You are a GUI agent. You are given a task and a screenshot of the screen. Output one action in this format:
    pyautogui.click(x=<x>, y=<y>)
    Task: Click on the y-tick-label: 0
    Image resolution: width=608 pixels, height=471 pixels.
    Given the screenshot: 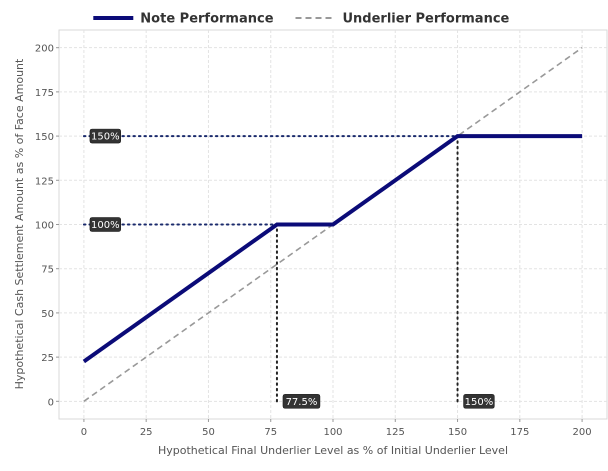 What is the action you would take?
    pyautogui.click(x=51, y=402)
    